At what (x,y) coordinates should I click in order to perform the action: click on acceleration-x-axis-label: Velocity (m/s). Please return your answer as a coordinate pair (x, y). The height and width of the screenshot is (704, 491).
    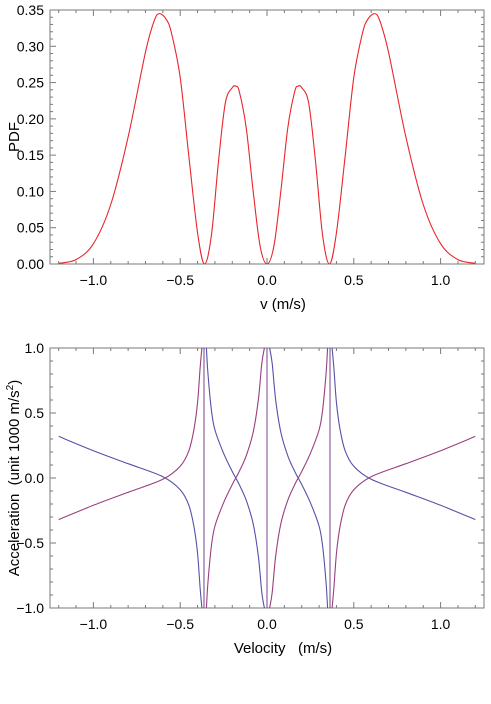
    Looking at the image, I should click on (283, 648).